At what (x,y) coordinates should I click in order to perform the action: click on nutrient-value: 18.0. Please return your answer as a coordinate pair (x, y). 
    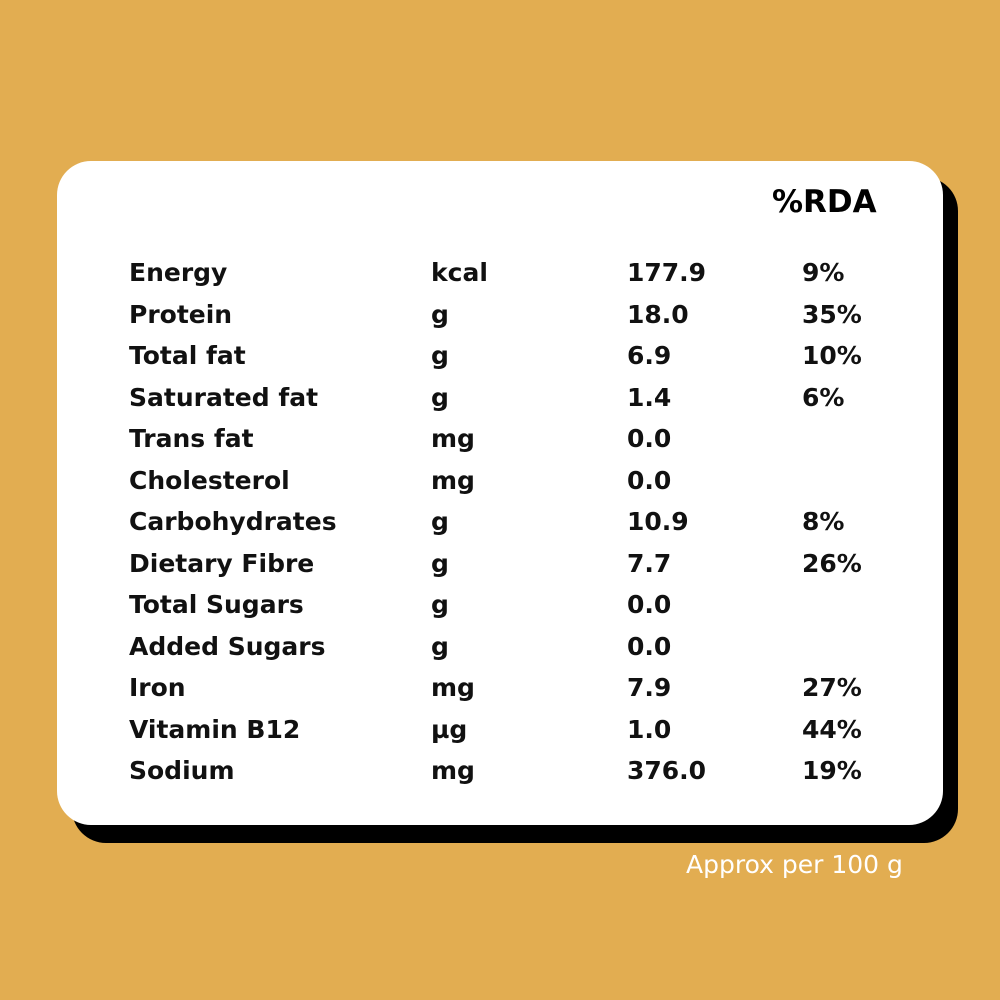
    Looking at the image, I should click on (658, 314).